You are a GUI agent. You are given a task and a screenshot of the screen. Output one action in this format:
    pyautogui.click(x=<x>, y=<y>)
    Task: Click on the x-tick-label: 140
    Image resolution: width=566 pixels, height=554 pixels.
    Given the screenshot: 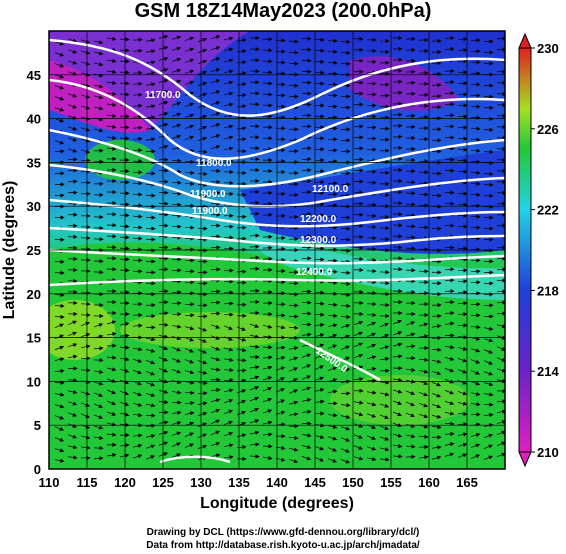 What is the action you would take?
    pyautogui.click(x=277, y=482)
    